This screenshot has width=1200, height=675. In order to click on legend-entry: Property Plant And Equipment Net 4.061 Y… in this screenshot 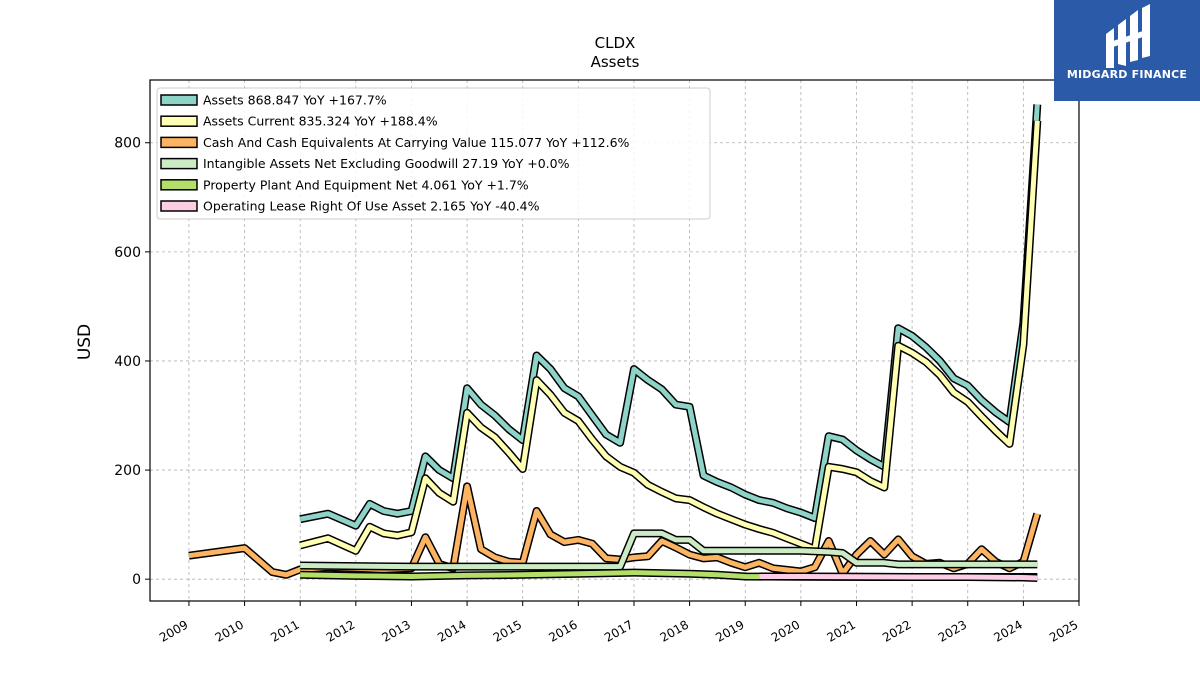, I will do `click(366, 184)`.